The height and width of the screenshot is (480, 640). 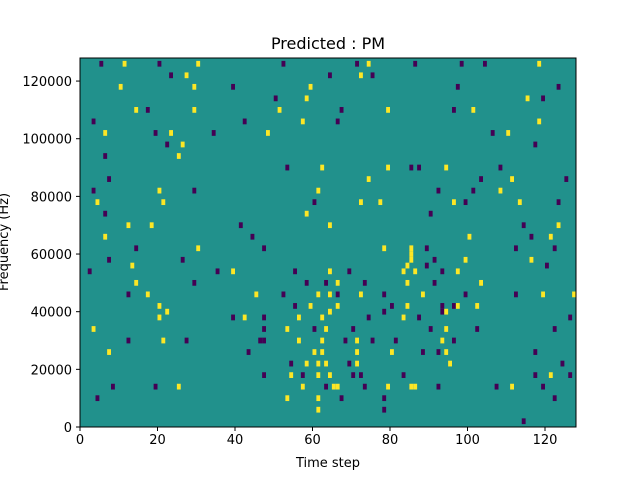 What do you see at coordinates (47, 140) in the screenshot?
I see `y-tick-label: 100000` at bounding box center [47, 140].